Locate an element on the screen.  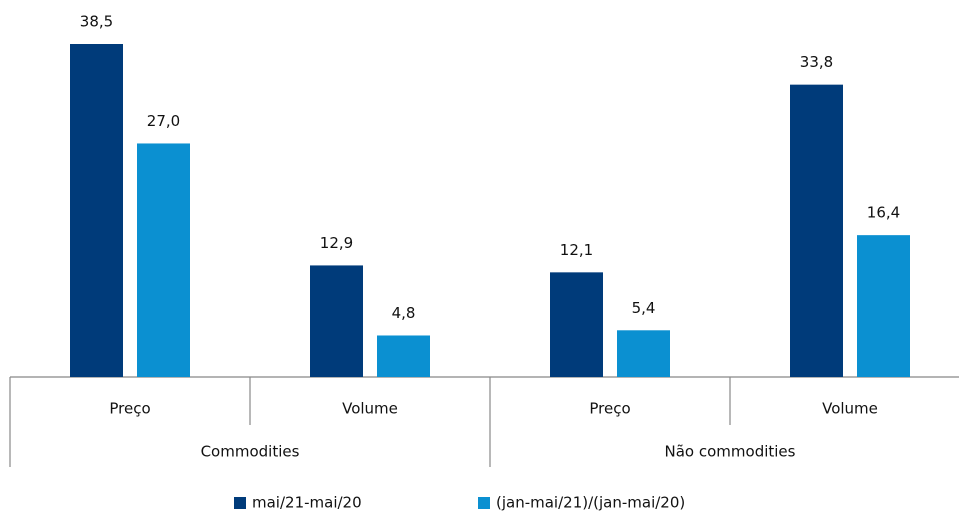
legend-label: (jan-mai/21)/(jan-mai/20) is located at coordinates (590, 503).